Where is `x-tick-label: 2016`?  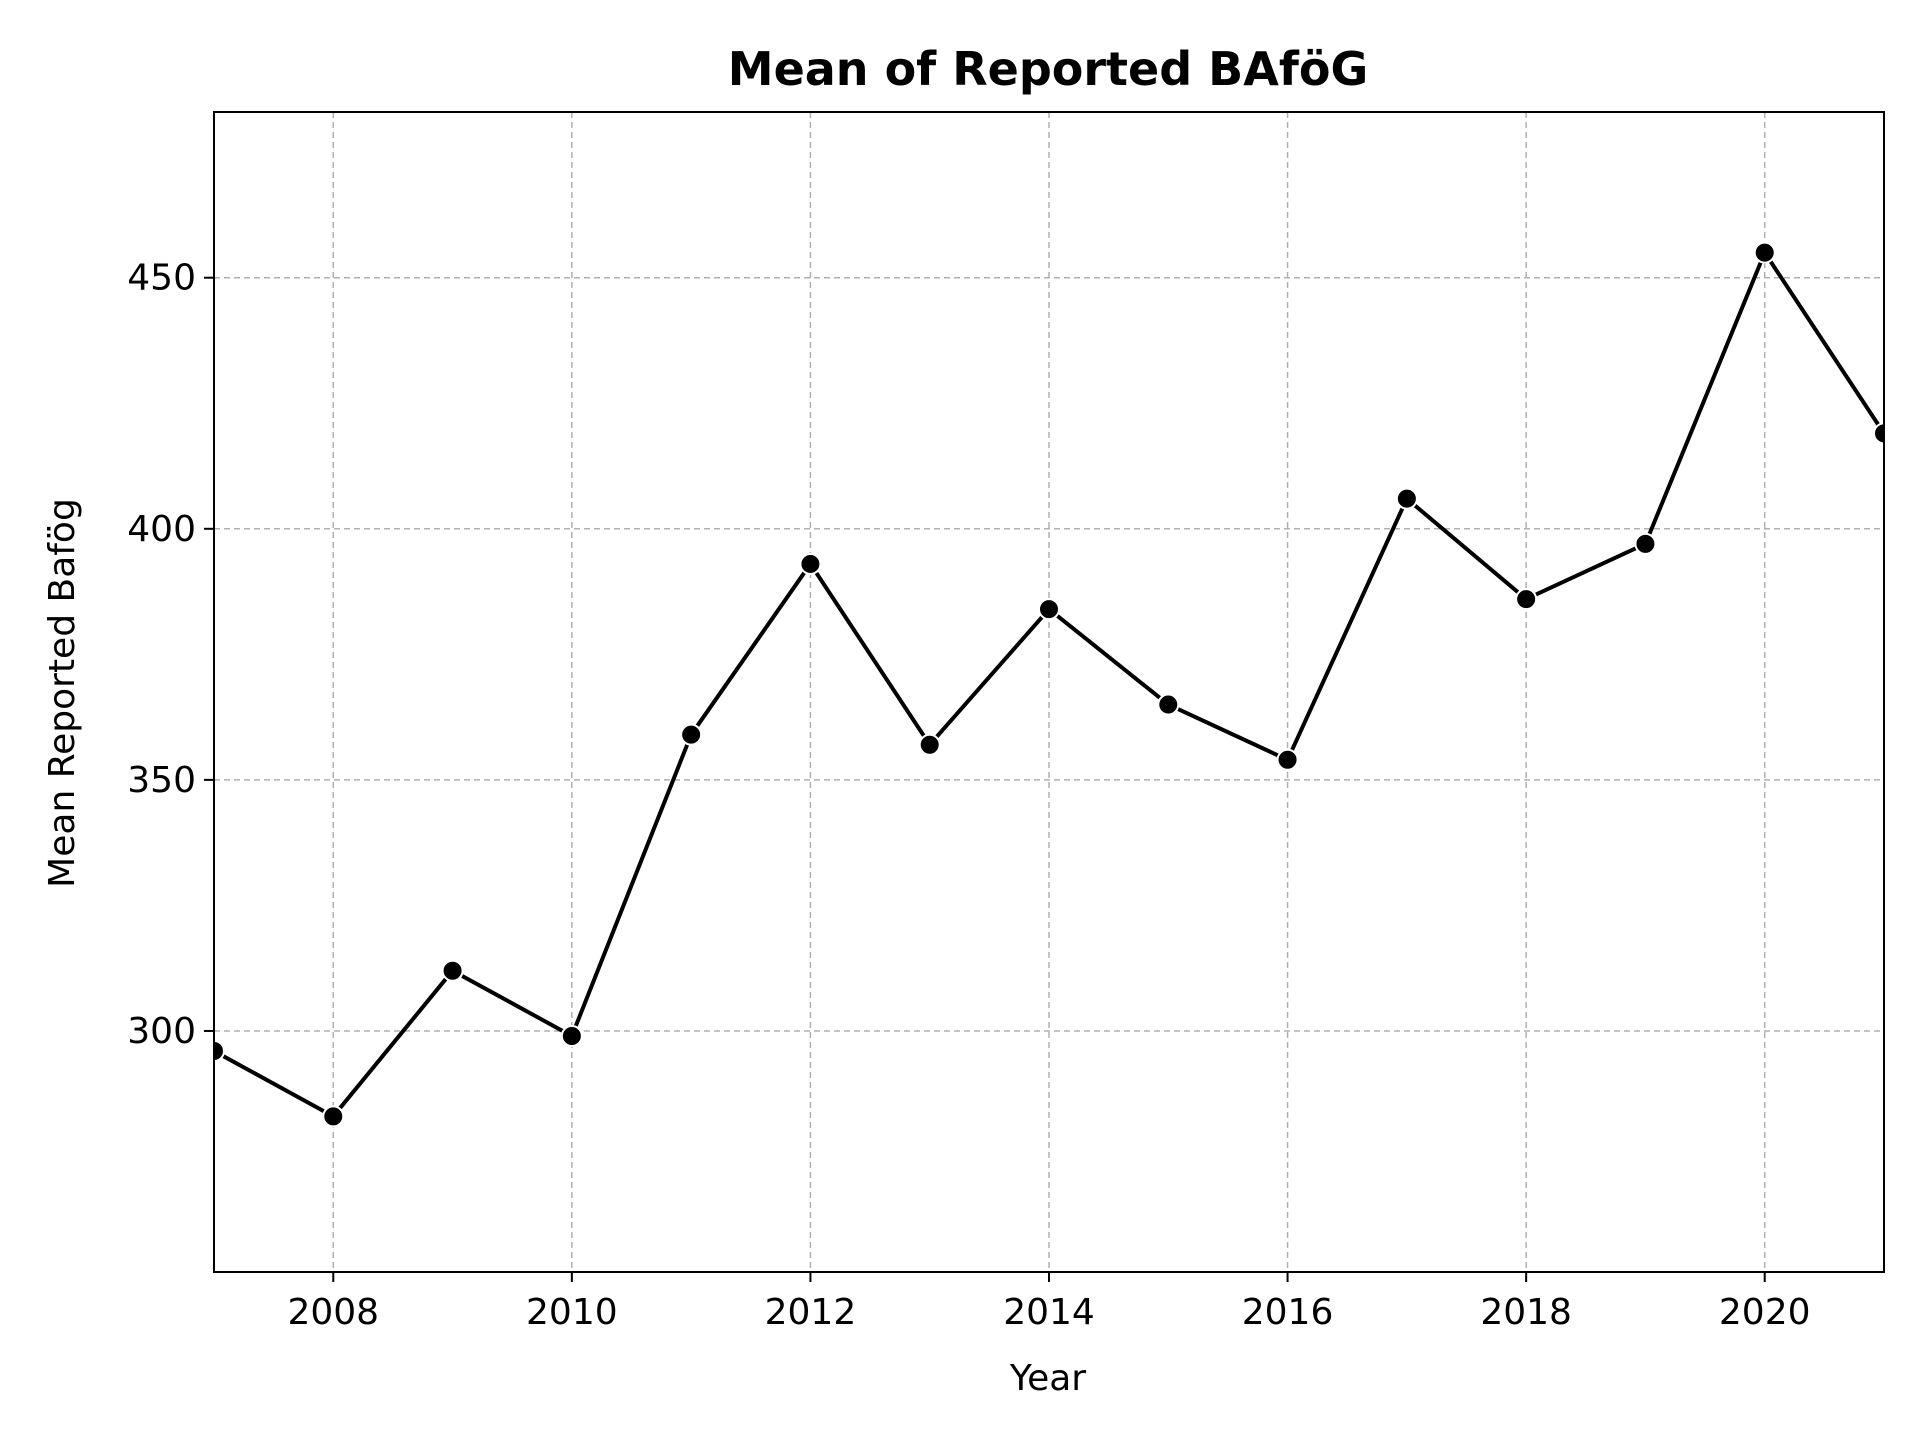
x-tick-label: 2016 is located at coordinates (1288, 1312).